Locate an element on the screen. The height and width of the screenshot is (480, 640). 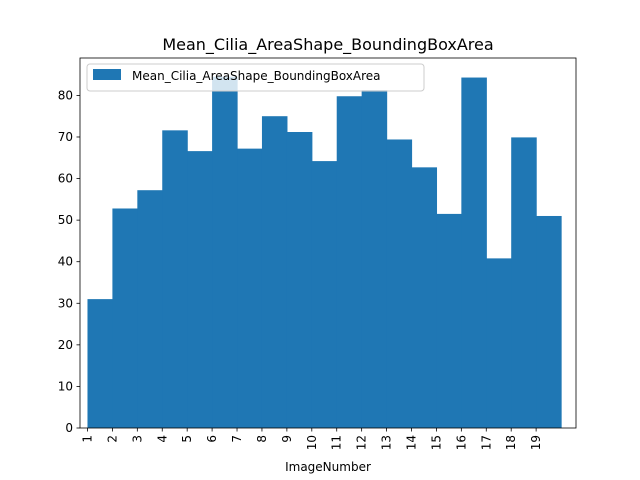
x-tick-label-9: 9 is located at coordinates (287, 439).